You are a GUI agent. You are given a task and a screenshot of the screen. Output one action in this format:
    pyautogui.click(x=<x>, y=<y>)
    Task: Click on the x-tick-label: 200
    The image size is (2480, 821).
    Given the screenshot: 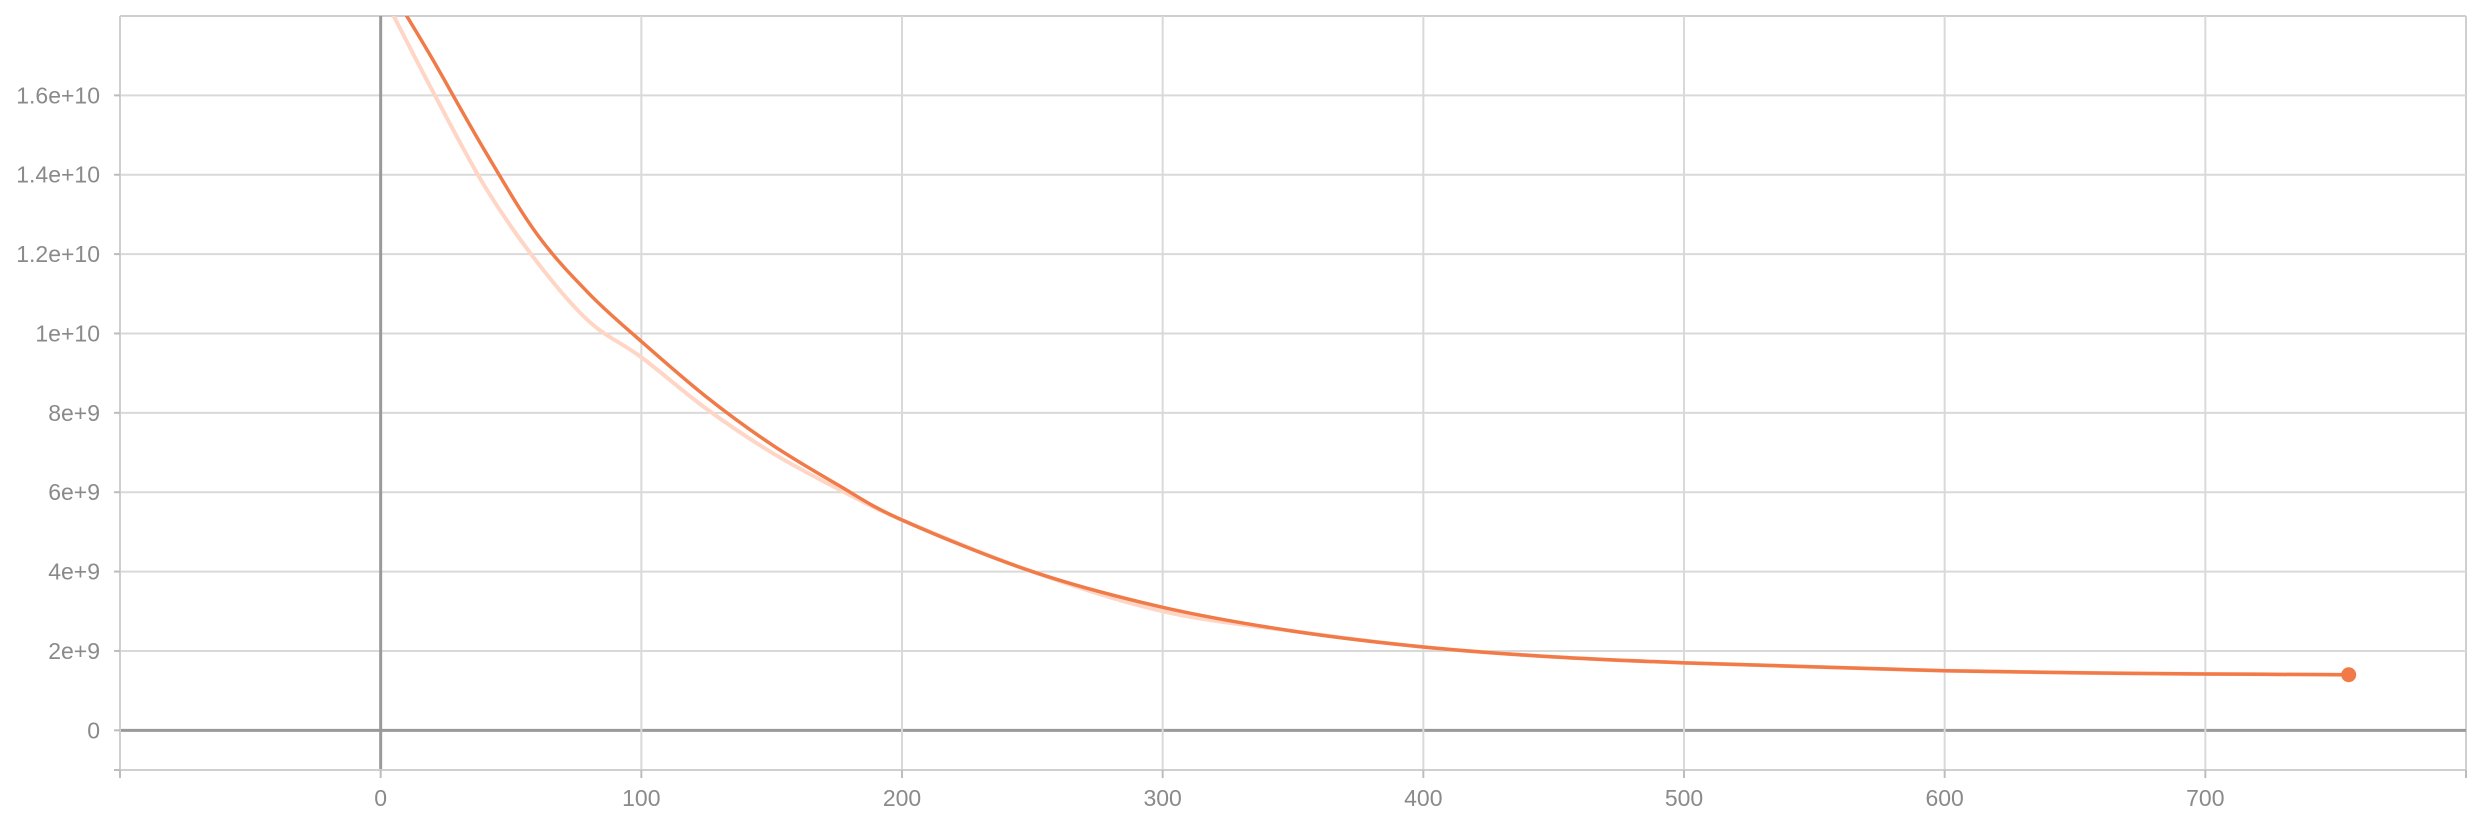 What is the action you would take?
    pyautogui.click(x=902, y=798)
    